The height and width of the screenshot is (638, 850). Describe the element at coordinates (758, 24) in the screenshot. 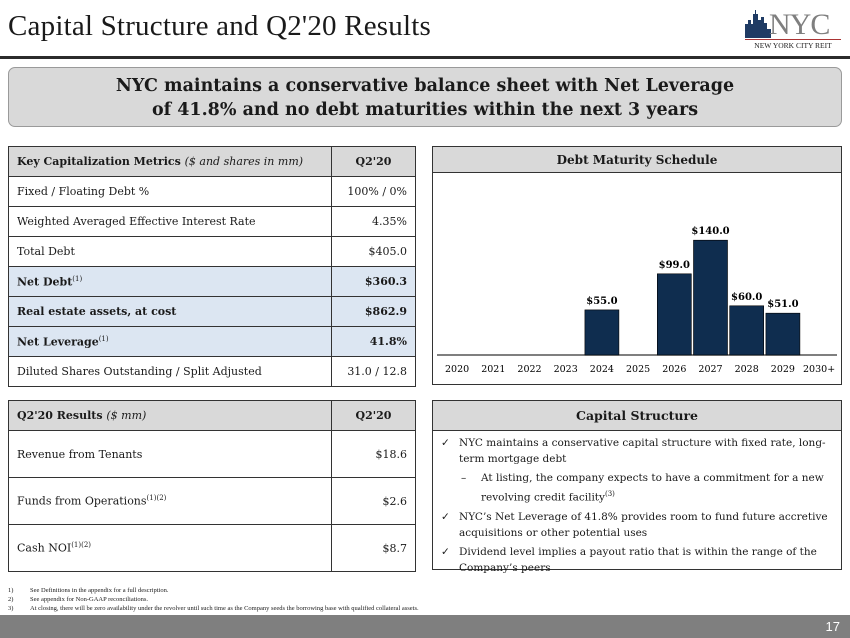

I see `skyline-icon` at that location.